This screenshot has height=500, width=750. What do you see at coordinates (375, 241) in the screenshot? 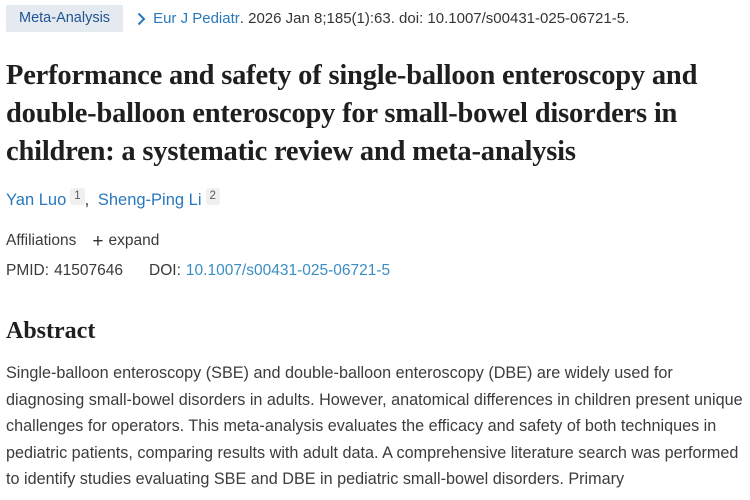
I see `affiliations-row: Affiliations + expand` at bounding box center [375, 241].